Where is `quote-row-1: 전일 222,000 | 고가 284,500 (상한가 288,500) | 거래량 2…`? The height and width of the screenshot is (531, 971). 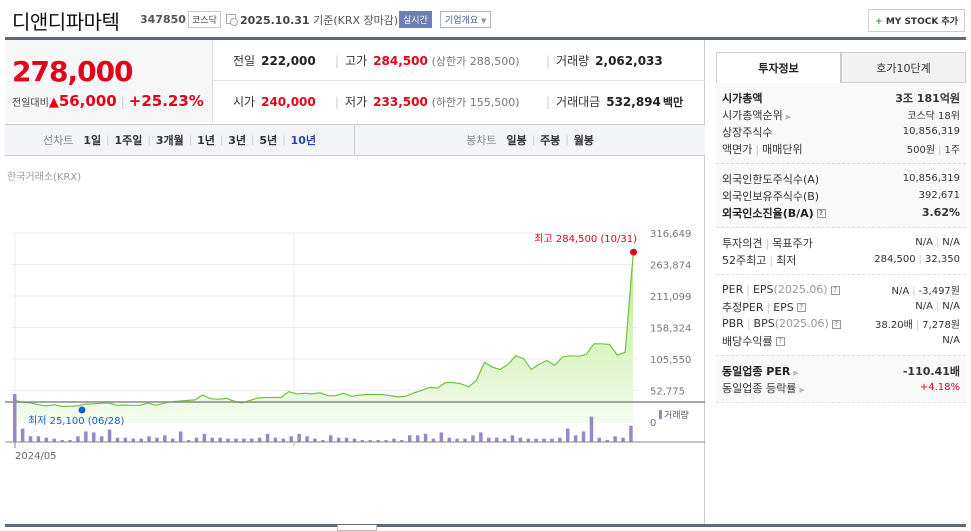
quote-row-1: 전일 222,000 | 고가 284,500 (상한가 288,500) | 거래량 2… is located at coordinates (459, 60).